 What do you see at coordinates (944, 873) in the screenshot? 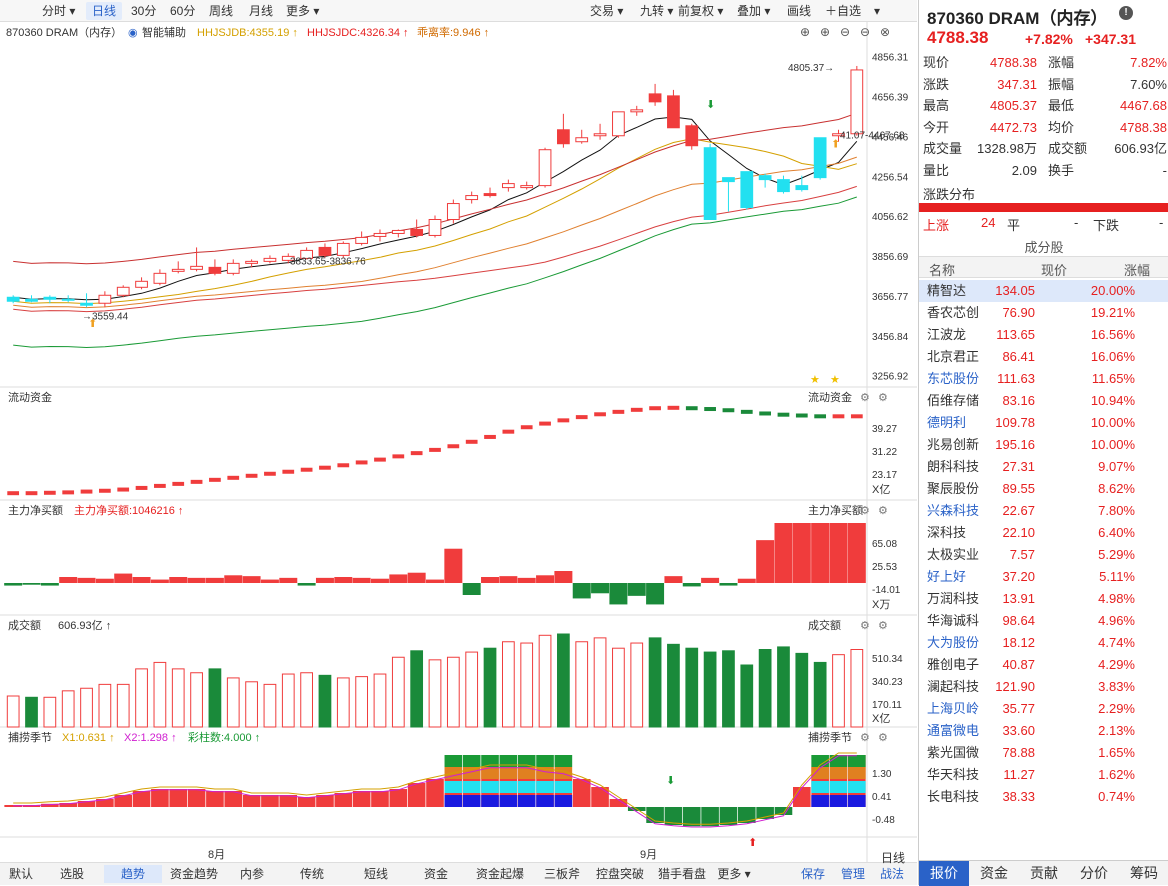
I see `quote-tab-0: 报价` at bounding box center [944, 873].